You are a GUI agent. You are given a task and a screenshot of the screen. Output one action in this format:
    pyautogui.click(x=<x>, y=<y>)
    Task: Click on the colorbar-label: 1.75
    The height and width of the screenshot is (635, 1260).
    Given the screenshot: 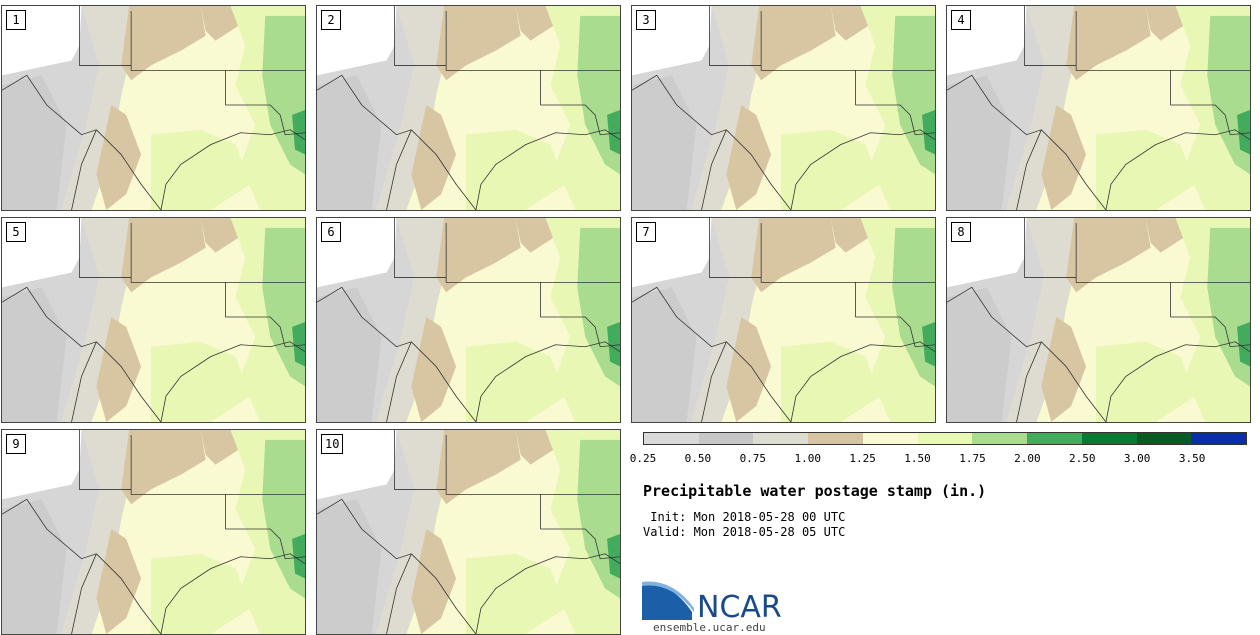 What is the action you would take?
    pyautogui.click(x=972, y=458)
    